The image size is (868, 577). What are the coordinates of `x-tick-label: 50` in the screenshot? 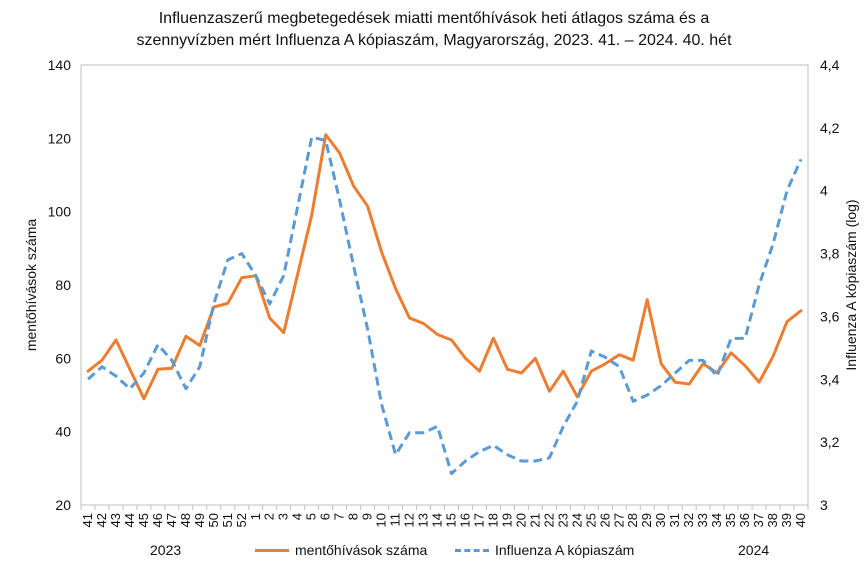 It's located at (213, 520).